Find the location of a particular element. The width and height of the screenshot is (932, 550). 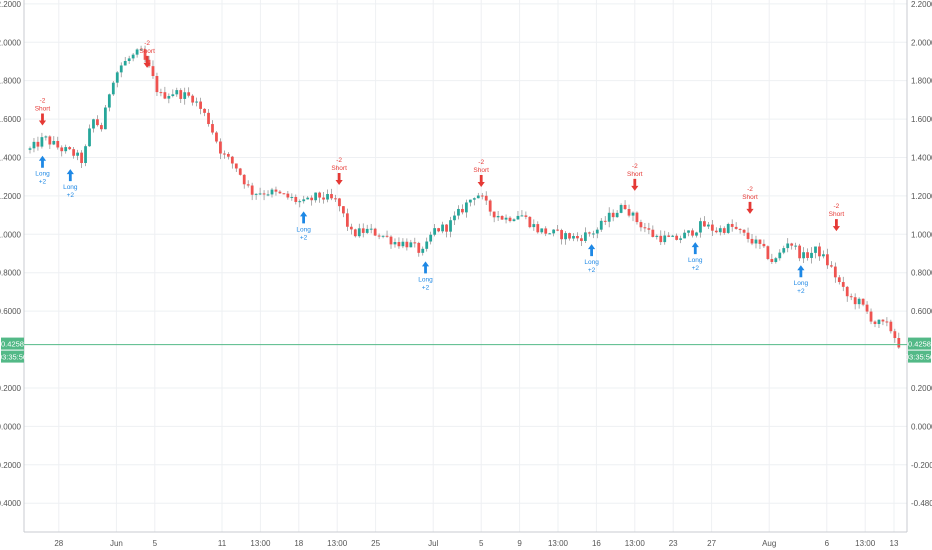

y-tick-label-right: -0.2000 is located at coordinates (921, 465).